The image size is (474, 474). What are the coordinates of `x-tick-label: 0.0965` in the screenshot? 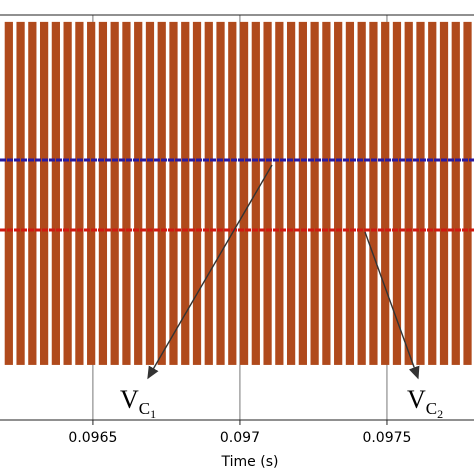 It's located at (92, 438).